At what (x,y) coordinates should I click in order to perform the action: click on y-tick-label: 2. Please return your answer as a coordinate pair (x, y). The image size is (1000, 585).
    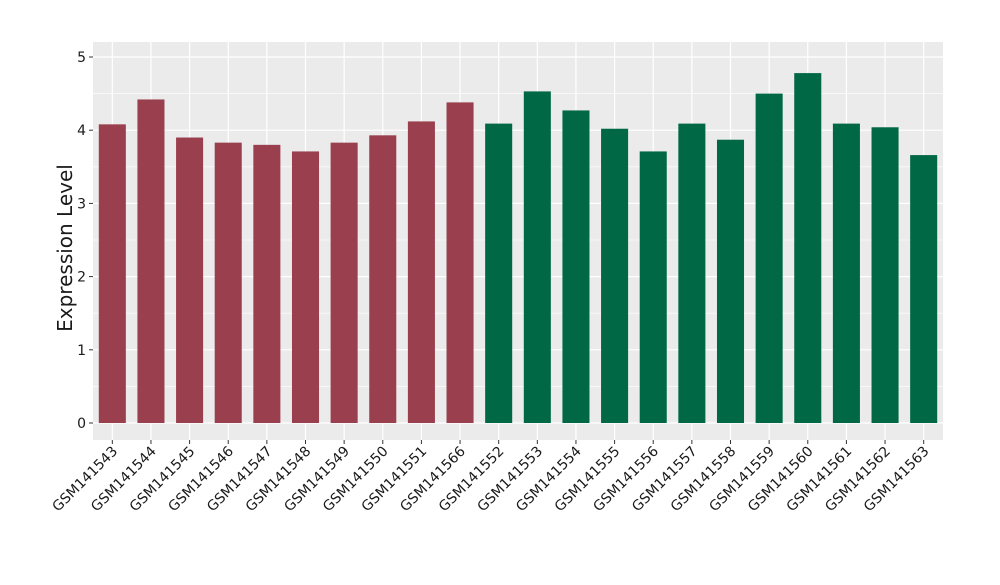
    Looking at the image, I should click on (81, 278).